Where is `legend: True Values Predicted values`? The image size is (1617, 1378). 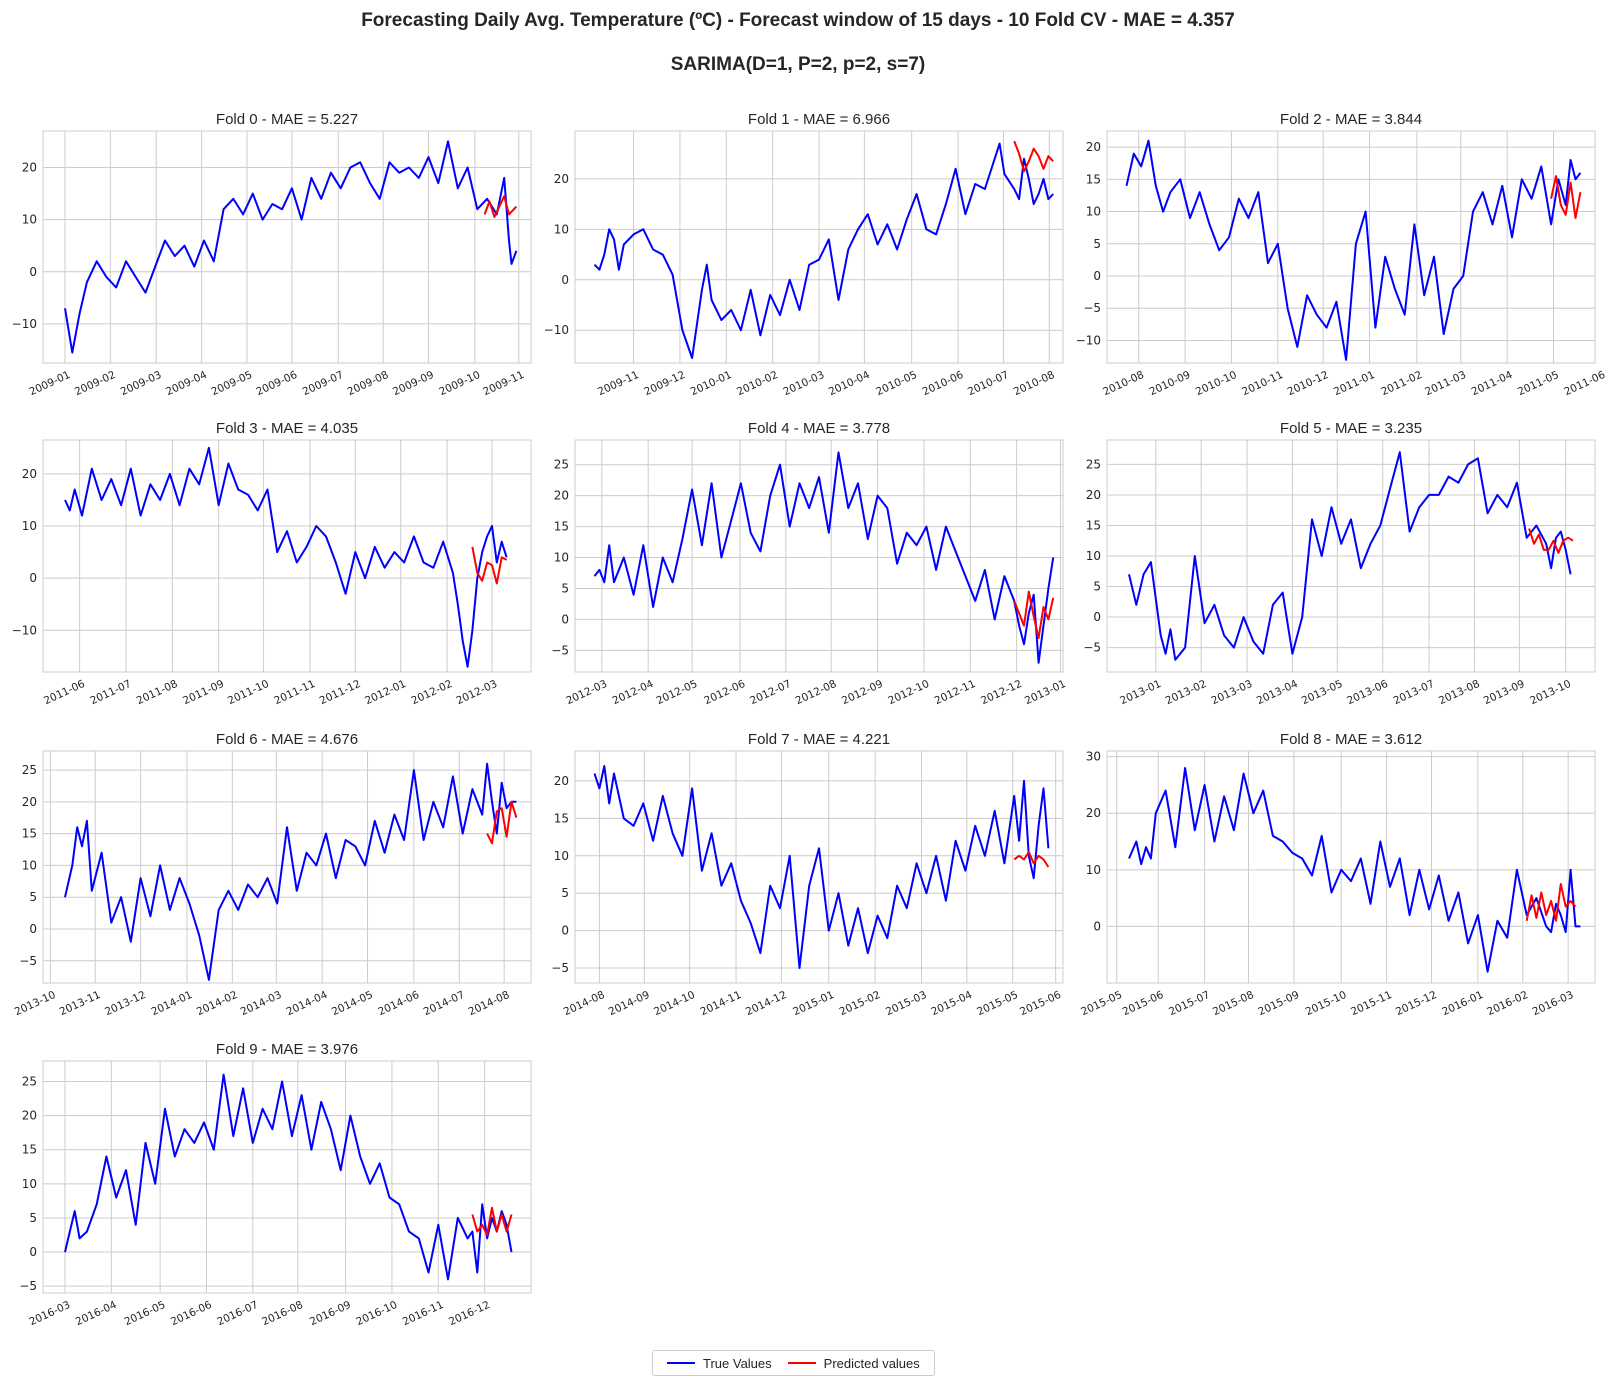
legend: True Values Predicted values is located at coordinates (793, 1363).